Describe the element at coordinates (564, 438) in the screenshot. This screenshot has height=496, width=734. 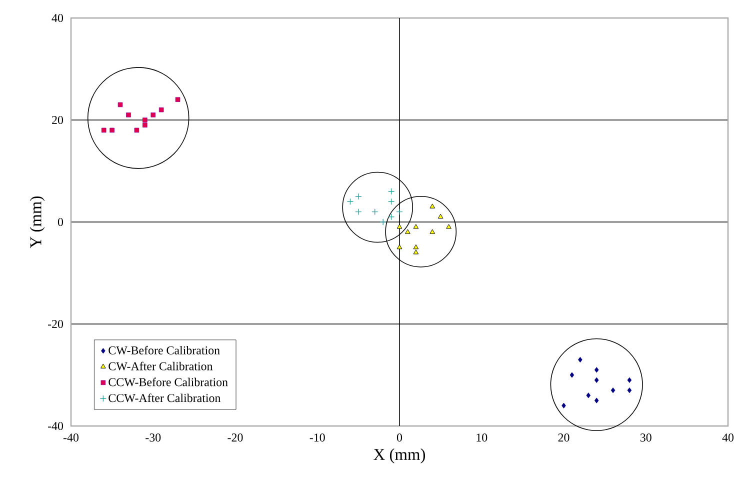
I see `x-tick-label: 20` at that location.